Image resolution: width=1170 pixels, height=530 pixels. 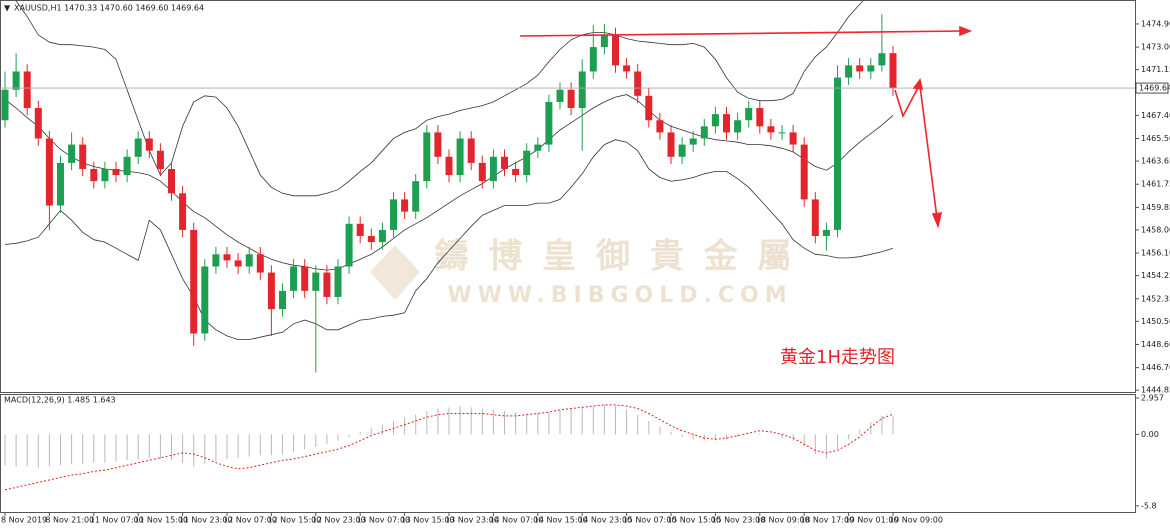 I want to click on x-tick-label: 14 Nov 07:00, so click(x=516, y=520).